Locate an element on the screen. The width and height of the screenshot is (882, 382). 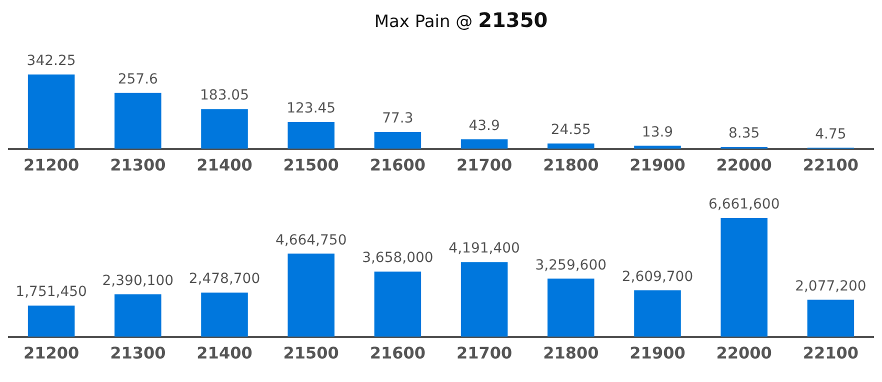
chart-title: Max Pain @ 21350 is located at coordinates (461, 20).